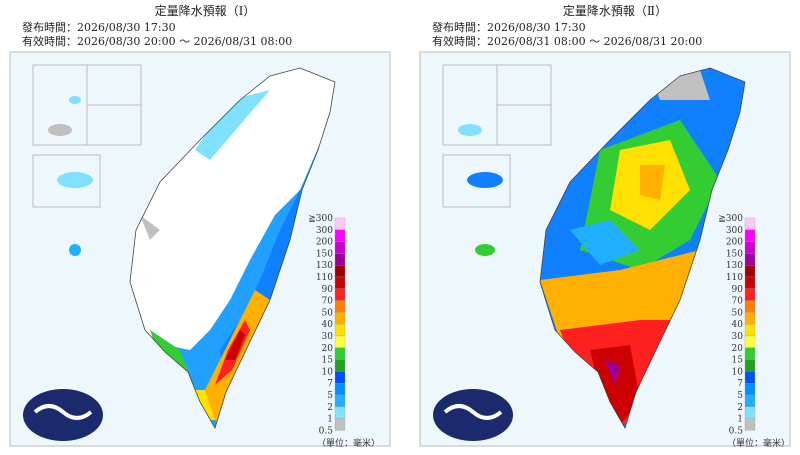 Image resolution: width=800 pixels, height=455 pixels. Describe the element at coordinates (615, 10) in the screenshot. I see `panel-title: 定量降水預報（Ⅱ）` at that location.